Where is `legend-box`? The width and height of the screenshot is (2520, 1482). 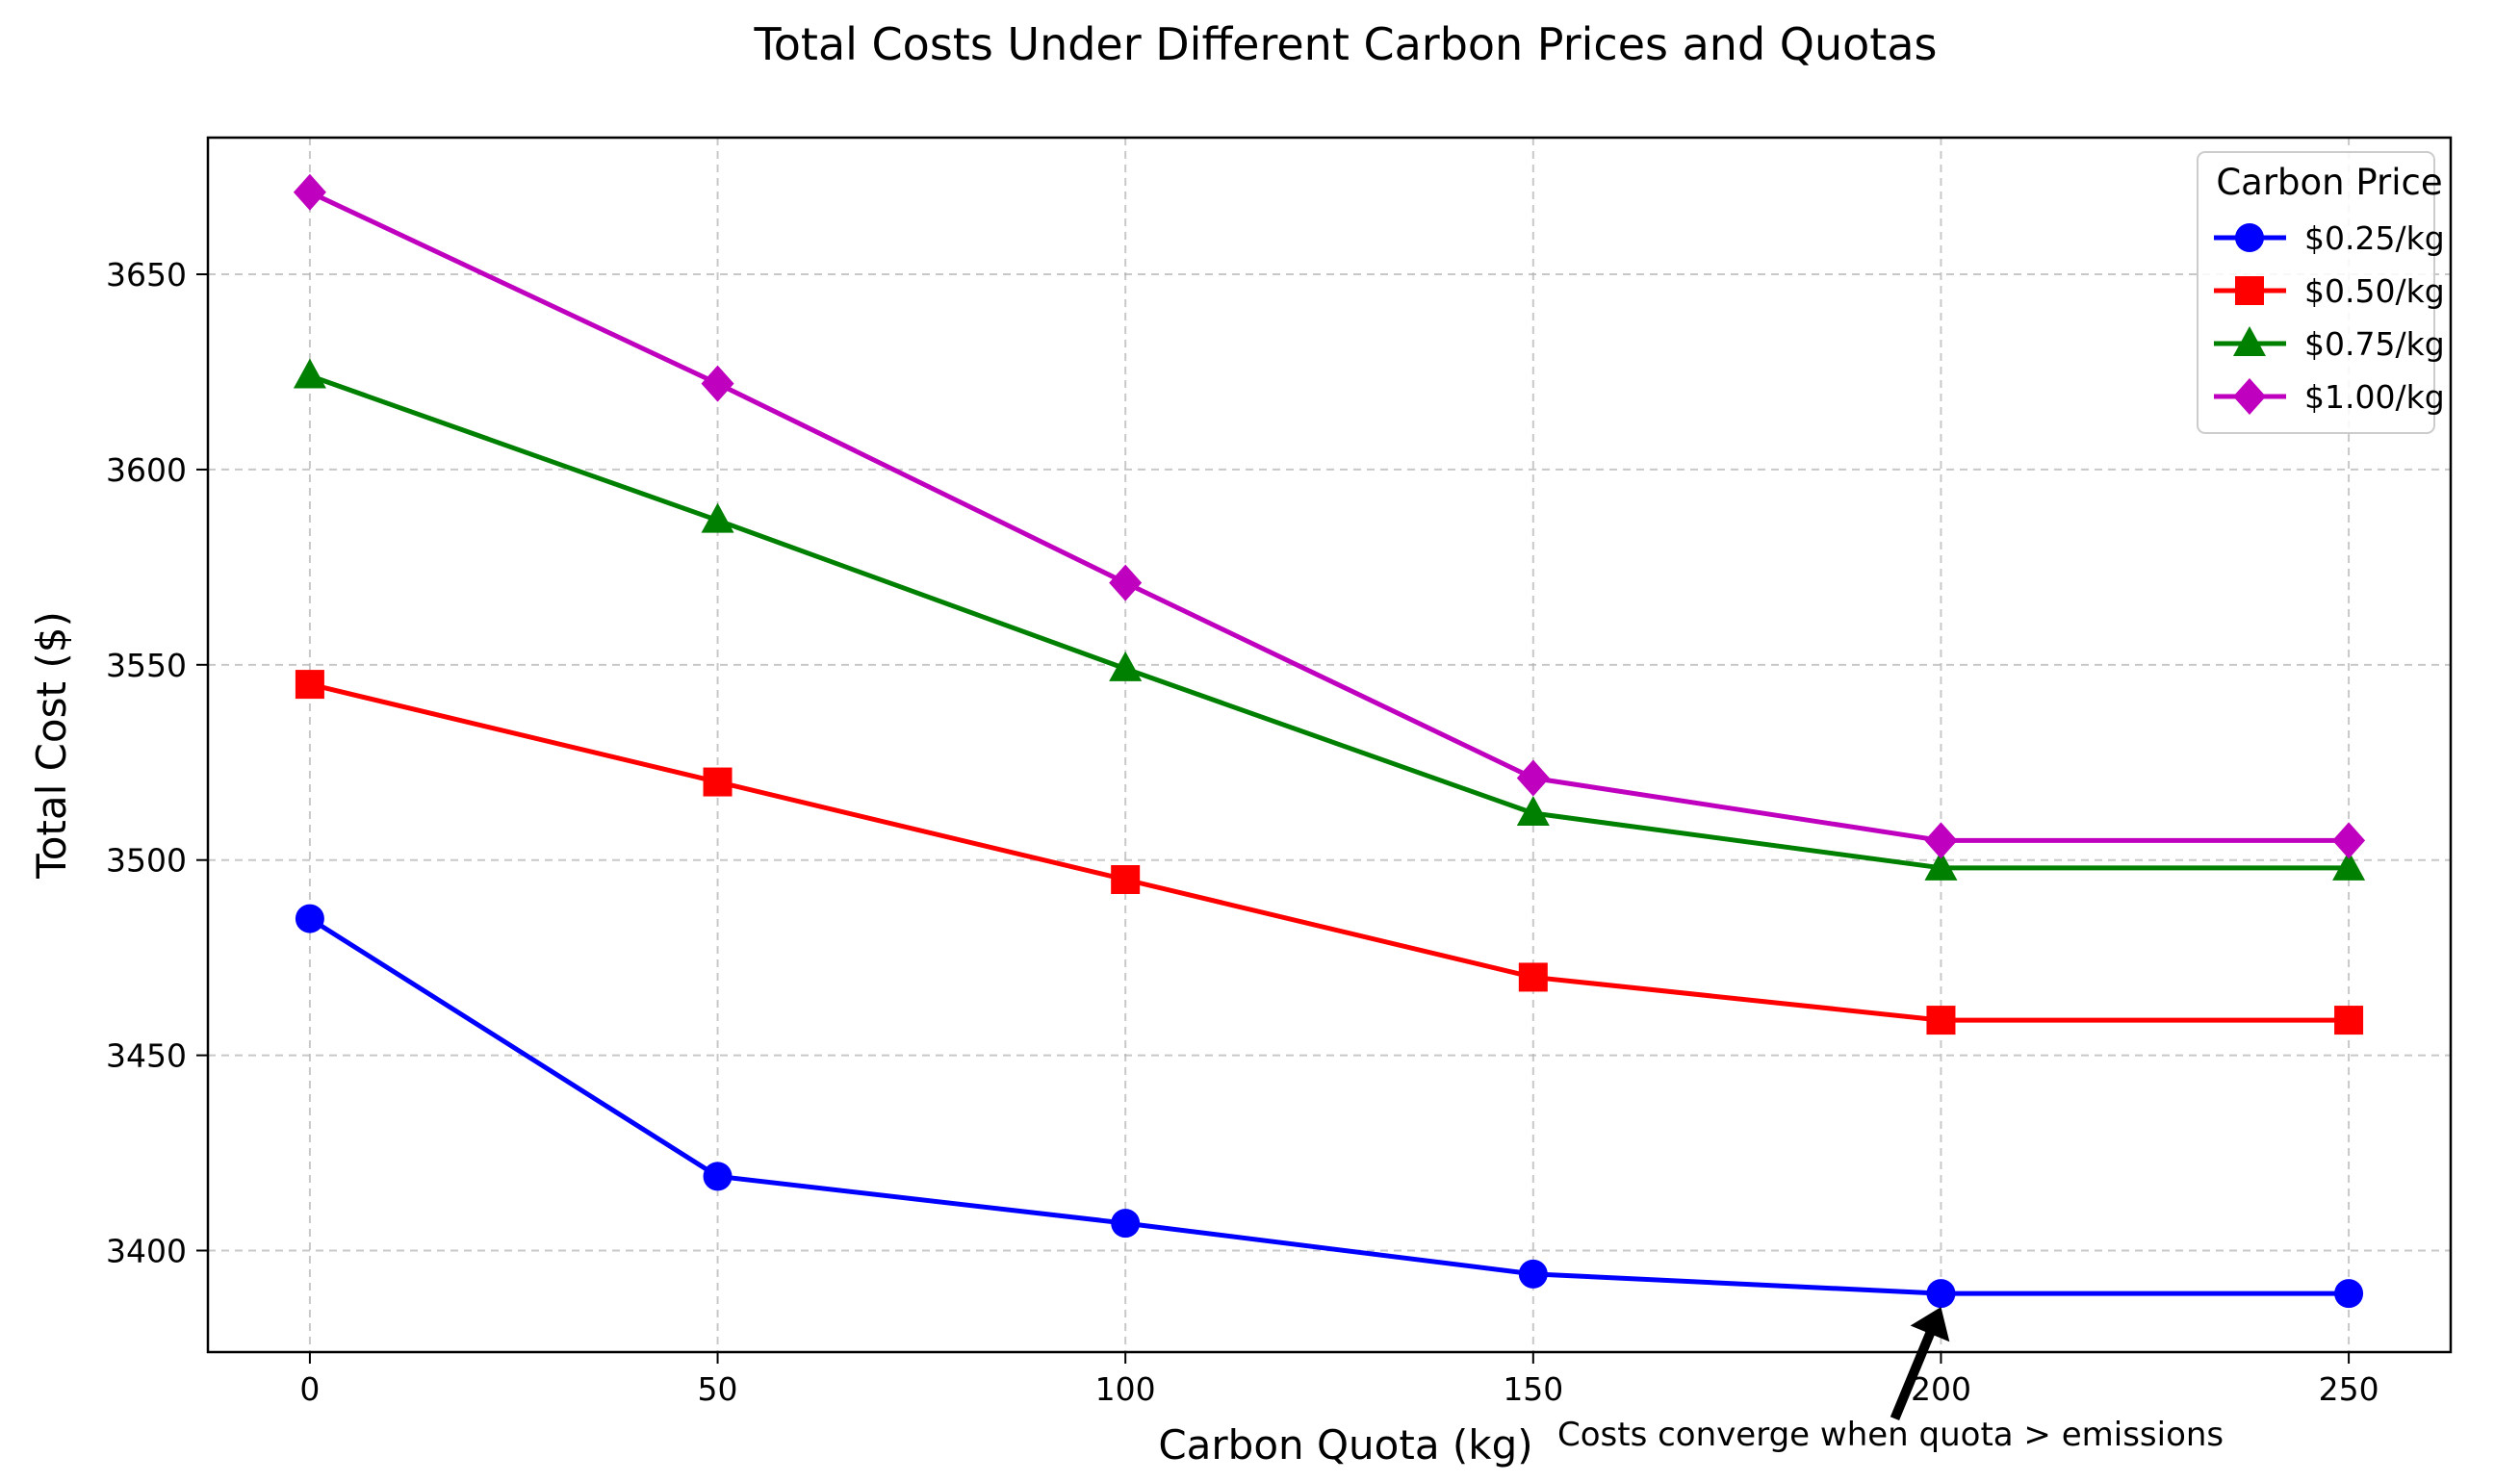
legend-box is located at coordinates (2316, 293).